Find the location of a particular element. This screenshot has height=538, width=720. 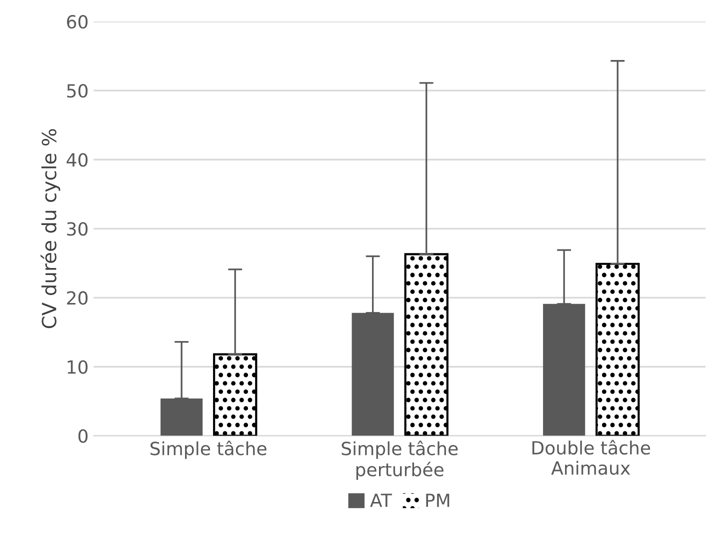

y-tick-label: 40 is located at coordinates (77, 160).